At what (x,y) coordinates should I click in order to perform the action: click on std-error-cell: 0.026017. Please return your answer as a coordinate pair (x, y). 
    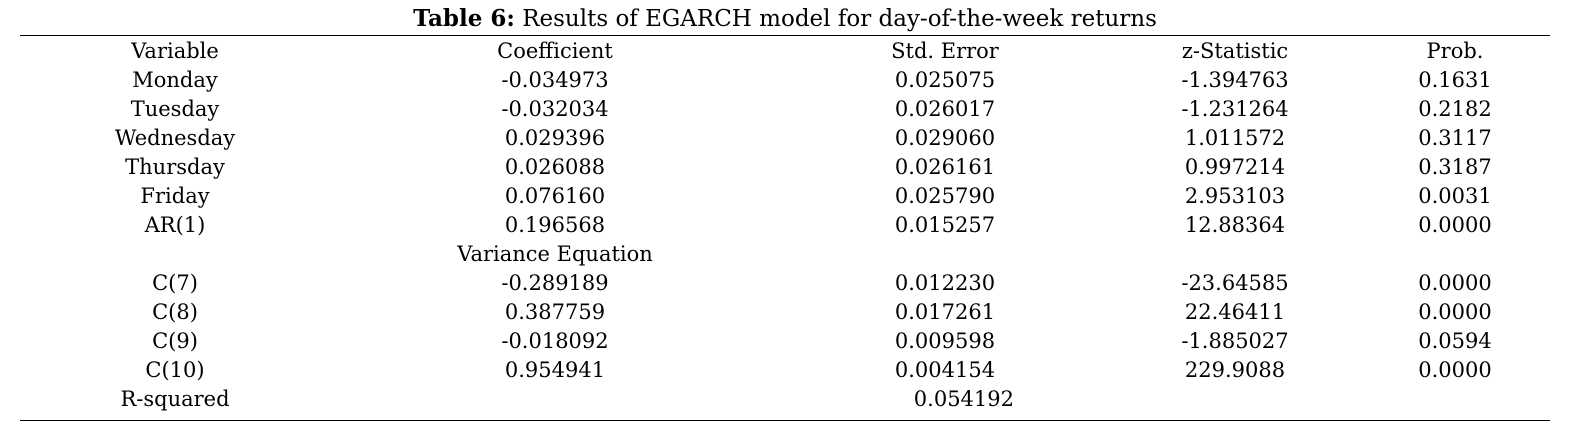
    Looking at the image, I should click on (945, 109).